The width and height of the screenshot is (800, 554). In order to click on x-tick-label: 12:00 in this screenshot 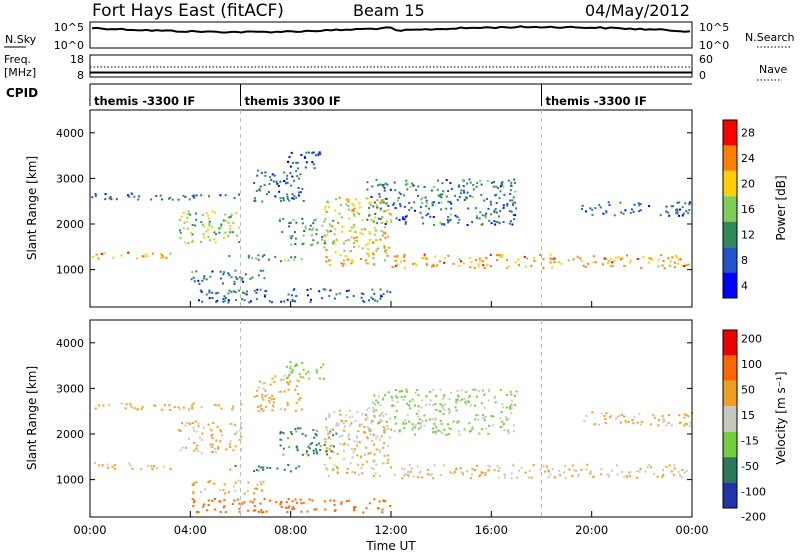, I will do `click(390, 530)`.